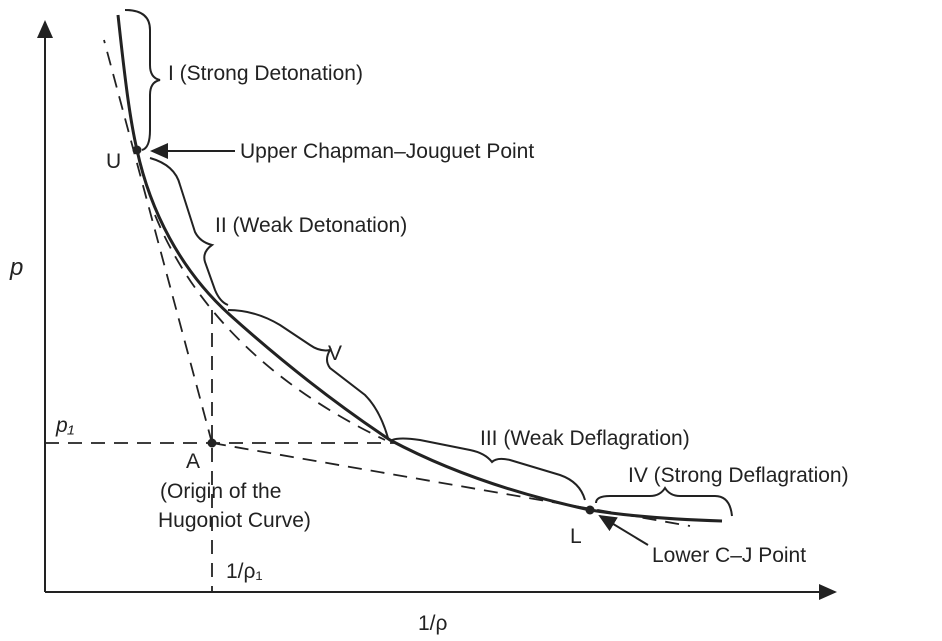 This screenshot has width=942, height=641. Describe the element at coordinates (65, 425) in the screenshot. I see `p1-label: p₁` at that location.